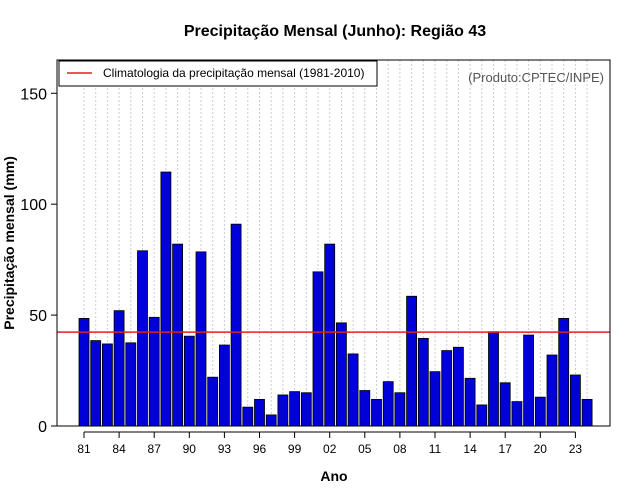  What do you see at coordinates (260, 449) in the screenshot?
I see `x-tick-label-96: 96` at bounding box center [260, 449].